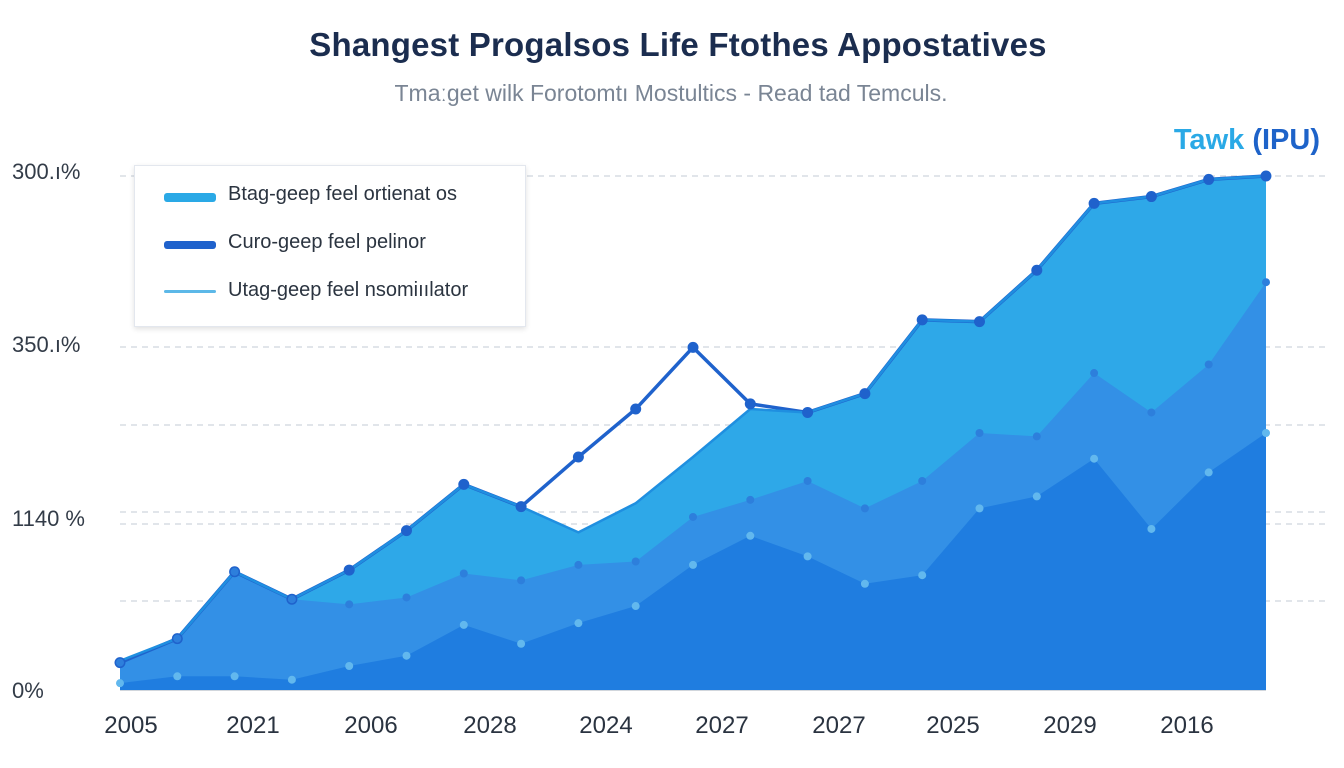 The width and height of the screenshot is (1344, 768). Describe the element at coordinates (28, 690) in the screenshot. I see `y-tick-label-1: 0%` at that location.